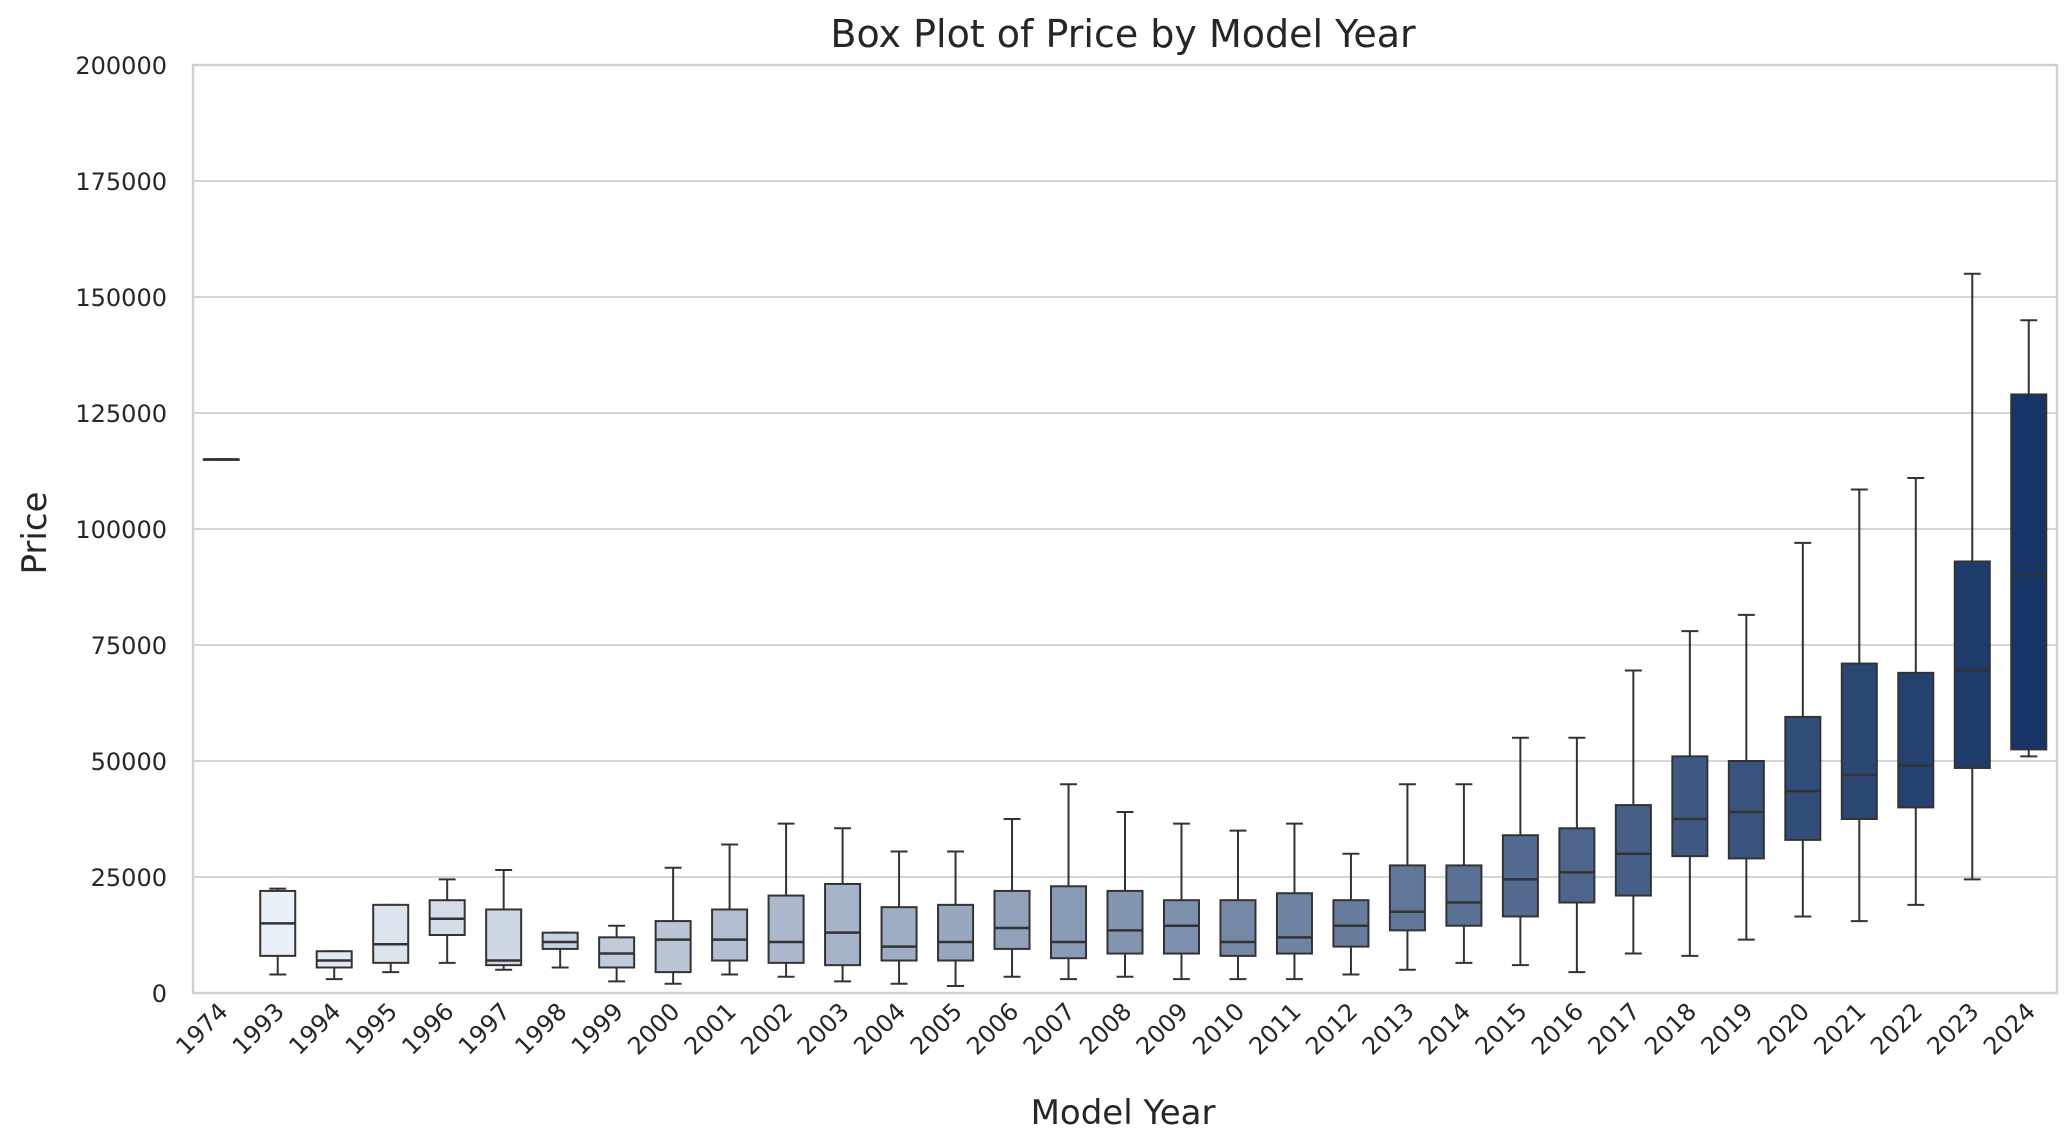  I want to click on box-2024, so click(2029, 538).